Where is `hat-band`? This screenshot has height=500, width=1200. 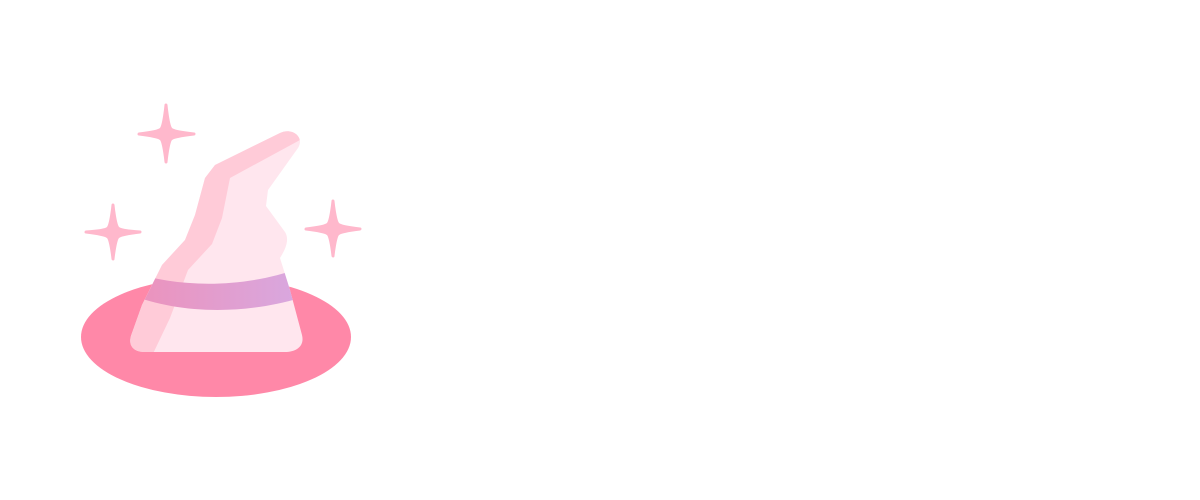 hat-band is located at coordinates (215, 289).